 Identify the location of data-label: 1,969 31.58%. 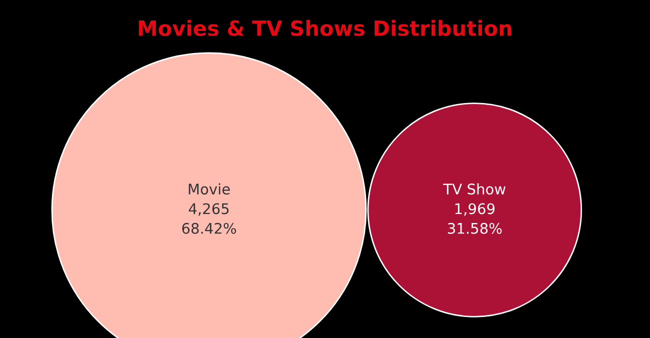
(475, 218).